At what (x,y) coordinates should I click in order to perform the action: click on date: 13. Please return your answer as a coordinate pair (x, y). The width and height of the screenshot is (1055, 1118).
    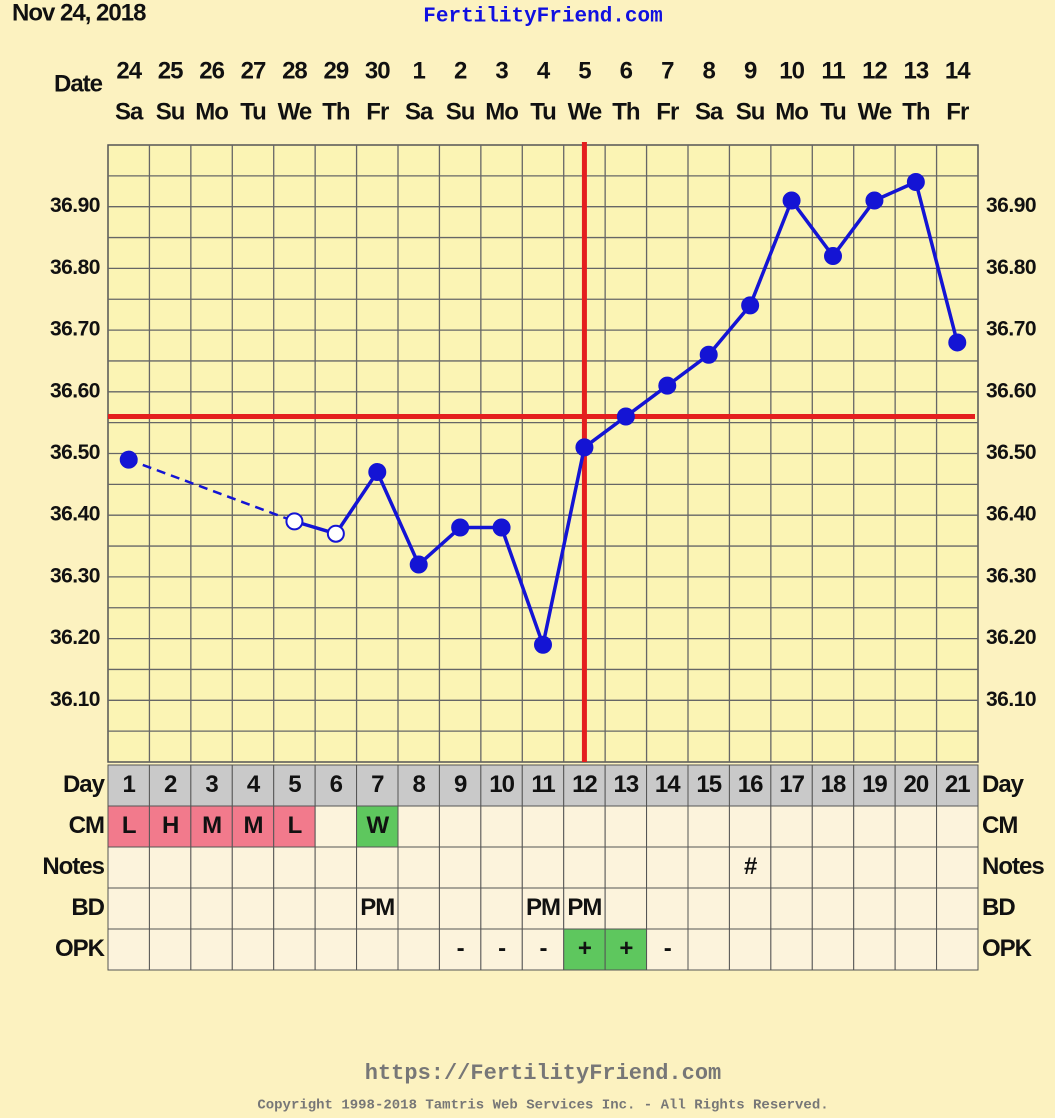
    Looking at the image, I should click on (916, 70).